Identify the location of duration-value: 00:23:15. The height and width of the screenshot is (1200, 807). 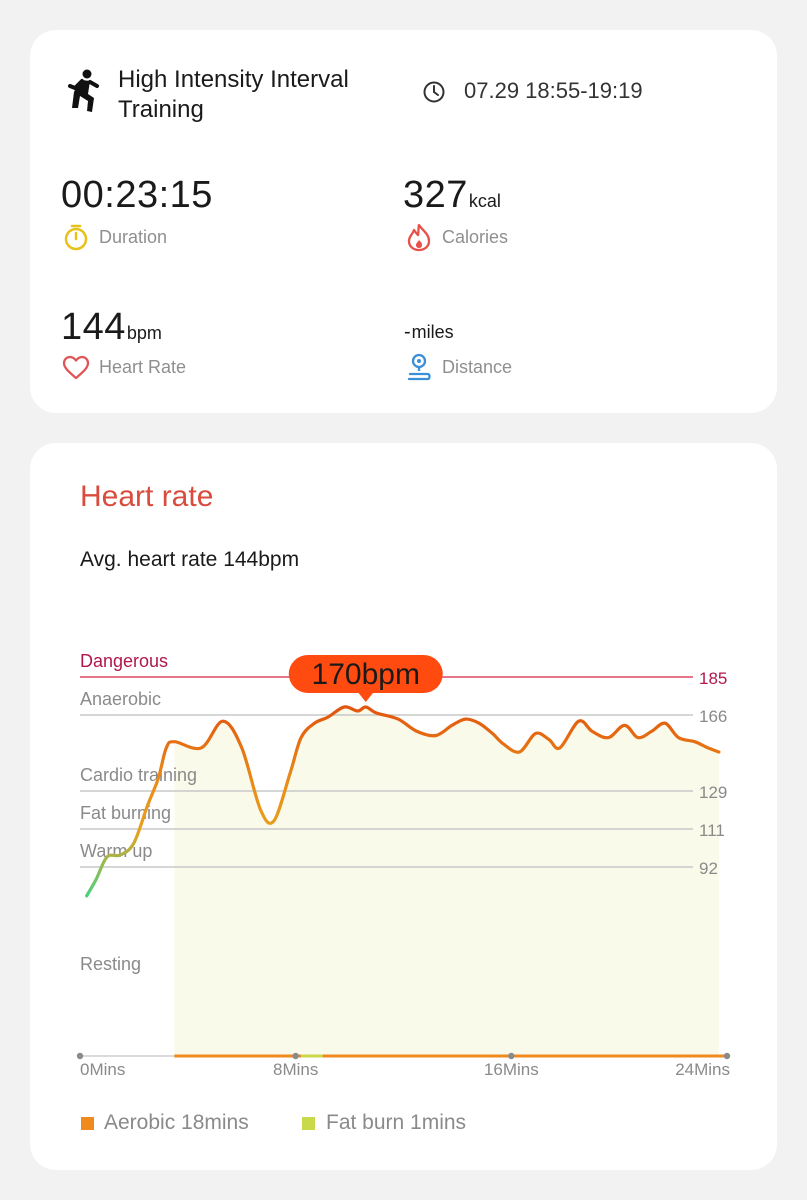
(137, 195).